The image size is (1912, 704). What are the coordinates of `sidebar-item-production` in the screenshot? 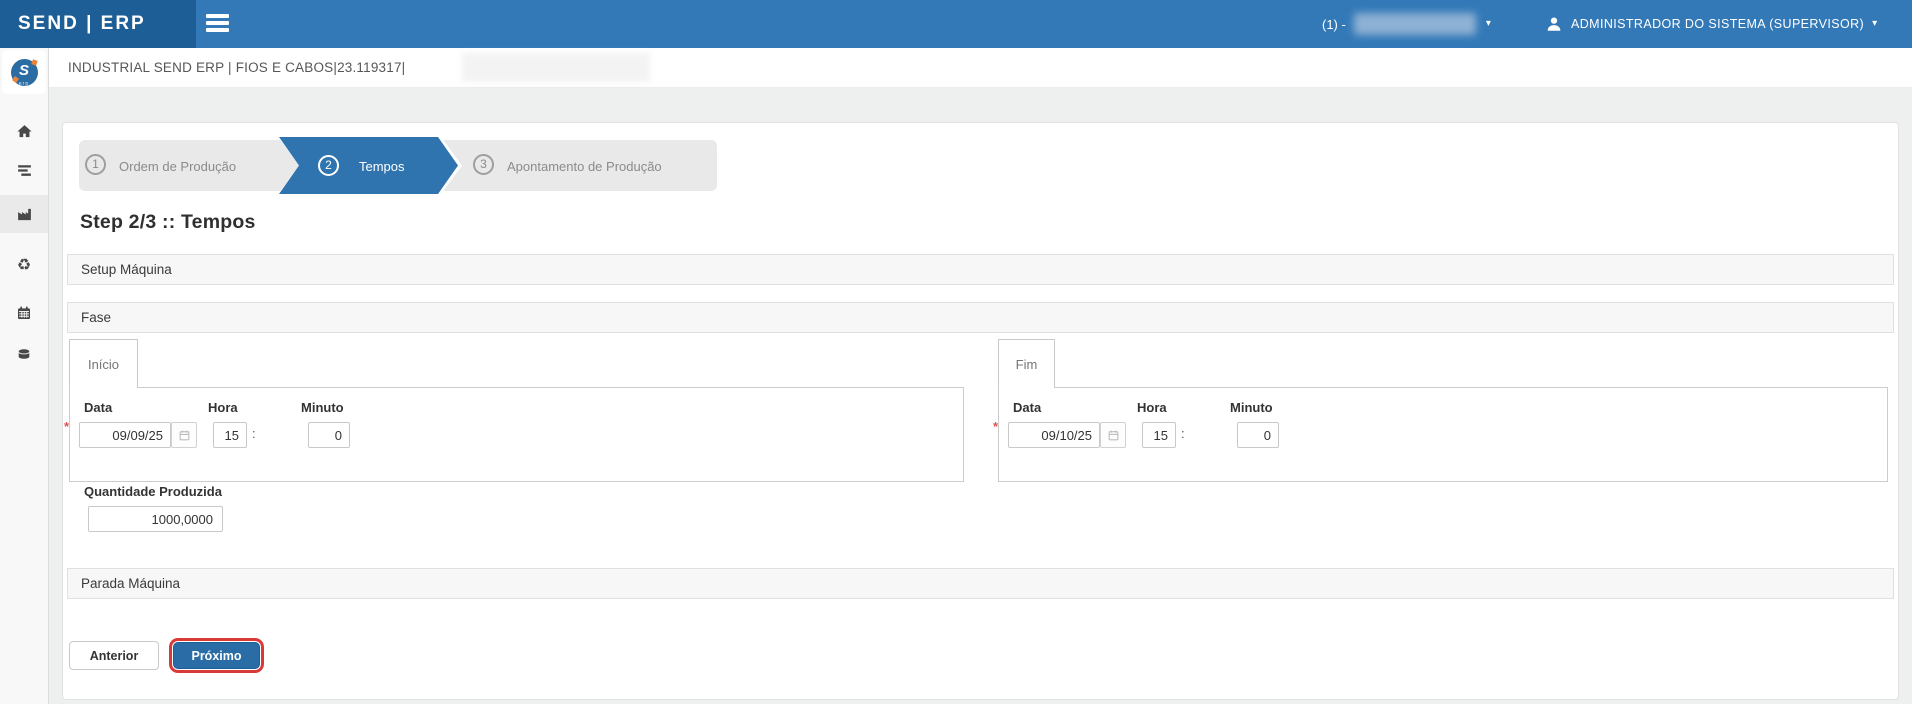 It's located at (24, 214).